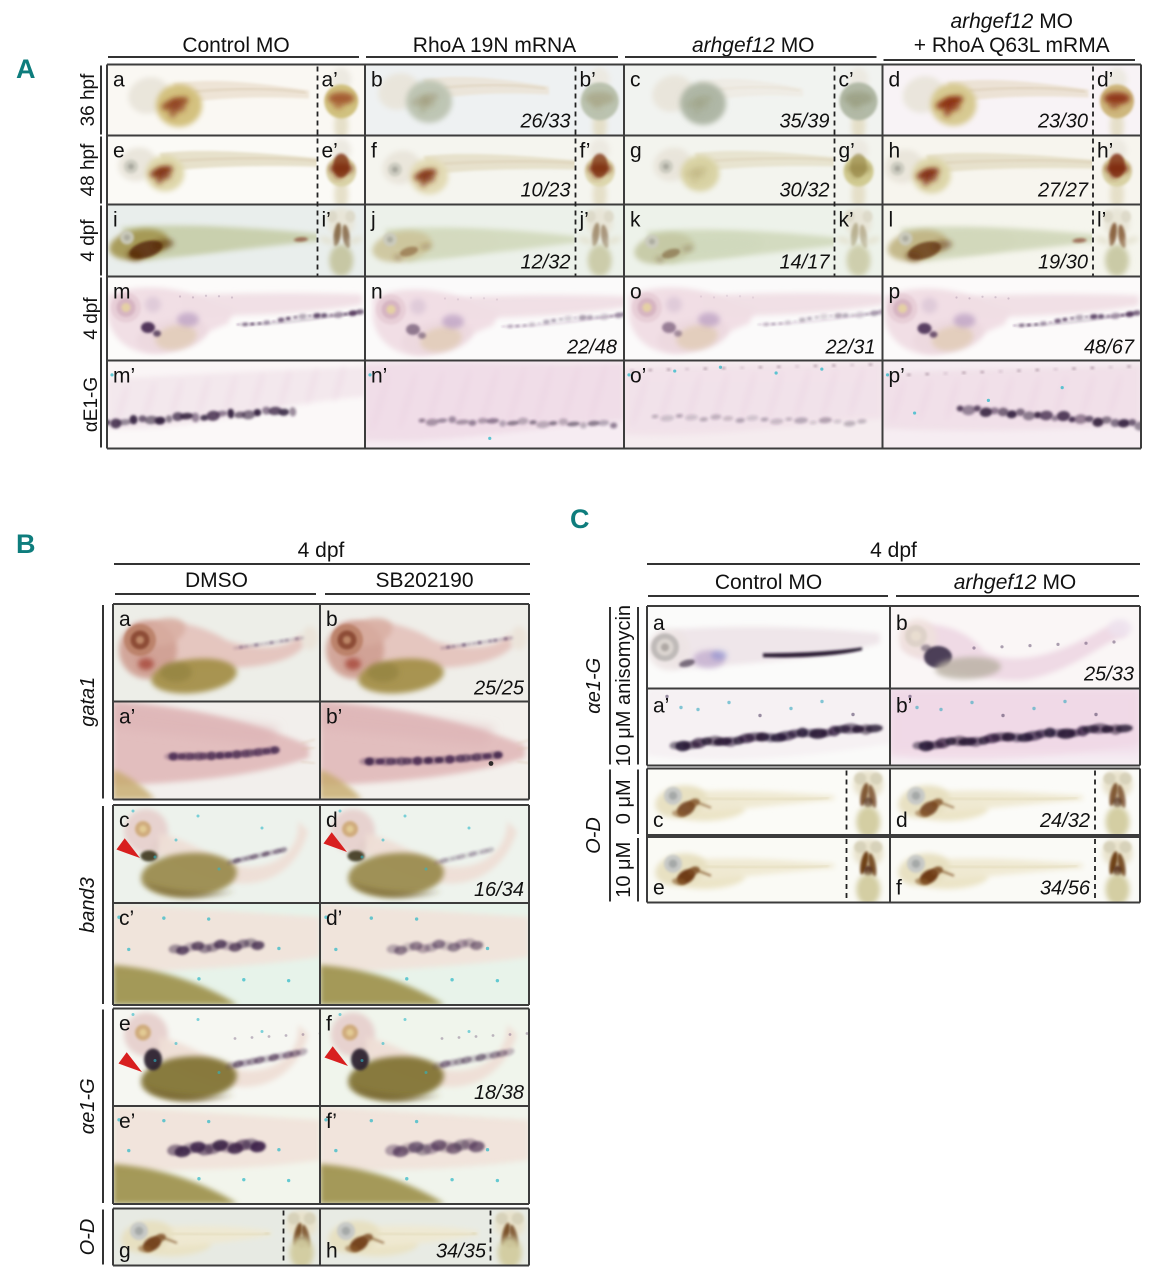  Describe the element at coordinates (26, 544) in the screenshot. I see `svg-text: B` at that location.